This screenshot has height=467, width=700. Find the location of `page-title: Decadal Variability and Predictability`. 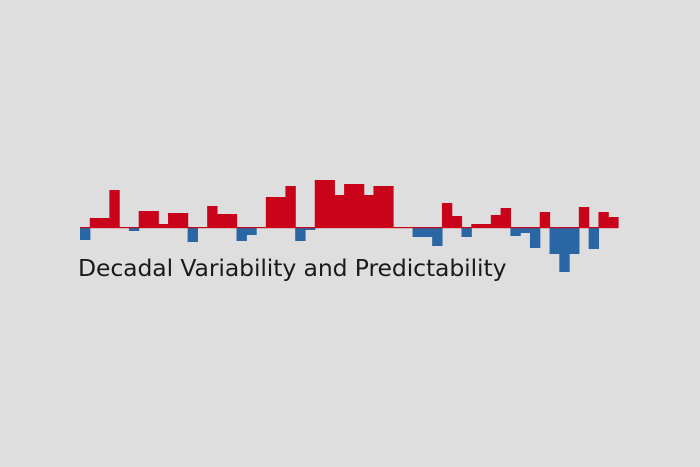

page-title: Decadal Variability and Predictability is located at coordinates (292, 268).